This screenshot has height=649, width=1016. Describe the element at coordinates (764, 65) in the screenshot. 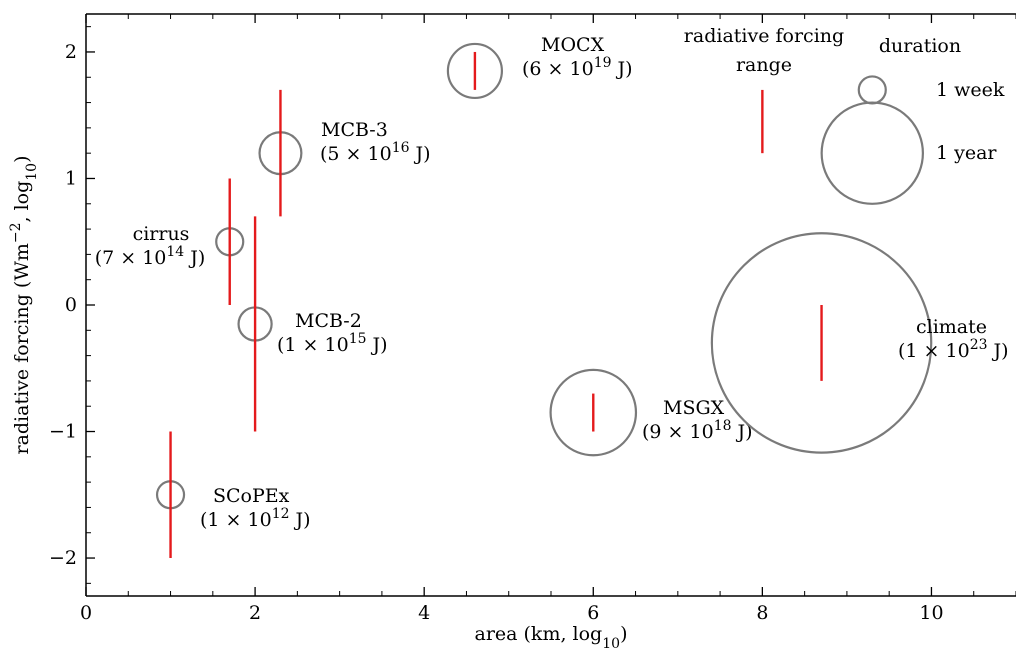

I see `legend-range-title-line2: range` at that location.